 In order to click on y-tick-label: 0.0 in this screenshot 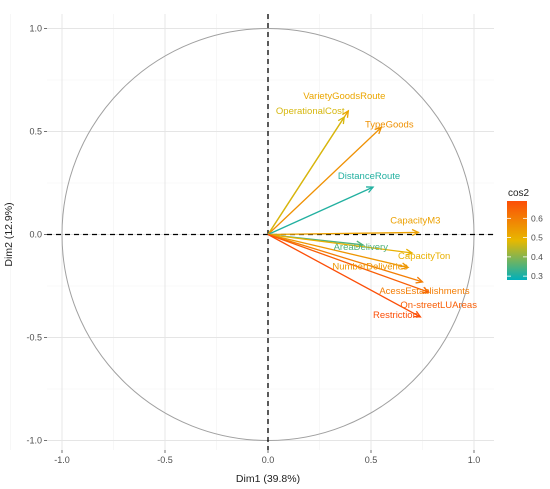, I will do `click(35, 235)`.